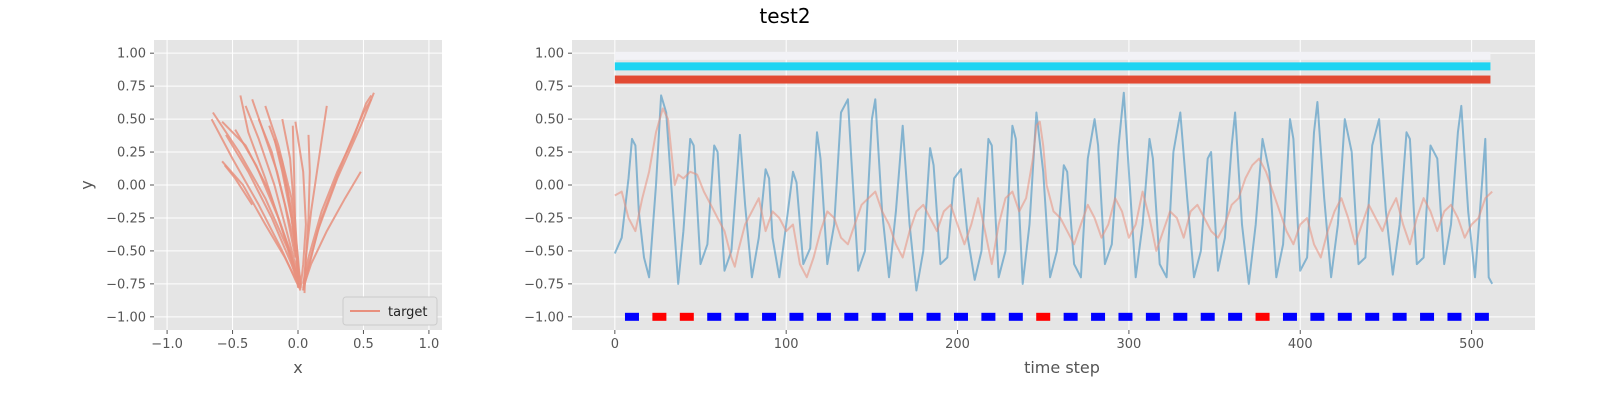 This screenshot has width=1600, height=400. What do you see at coordinates (544, 284) in the screenshot?
I see `right-y-tick-label: −0.75` at bounding box center [544, 284].